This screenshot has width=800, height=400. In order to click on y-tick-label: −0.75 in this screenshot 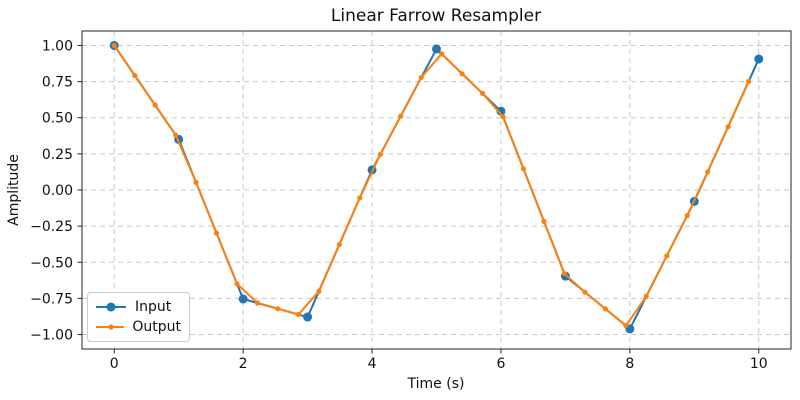, I will do `click(51, 299)`.